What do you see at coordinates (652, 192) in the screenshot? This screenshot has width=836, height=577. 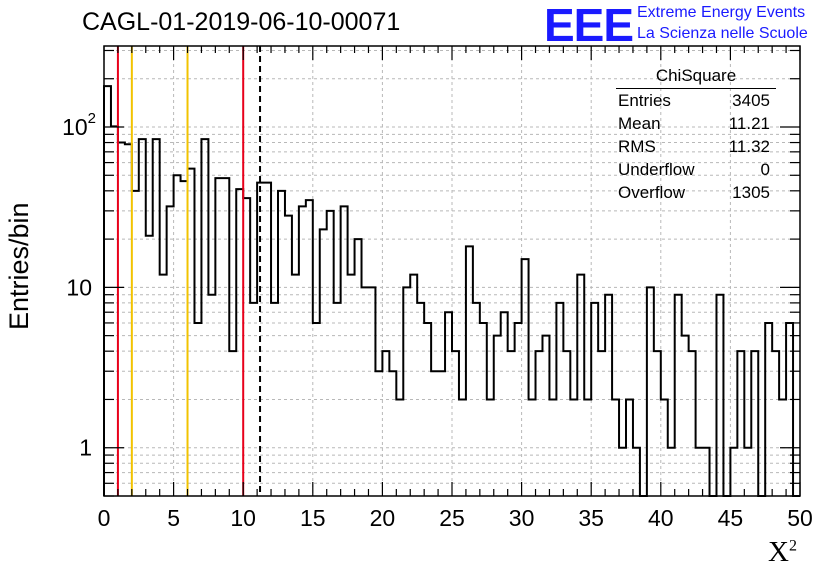 I see `stats-label: Overflow` at bounding box center [652, 192].